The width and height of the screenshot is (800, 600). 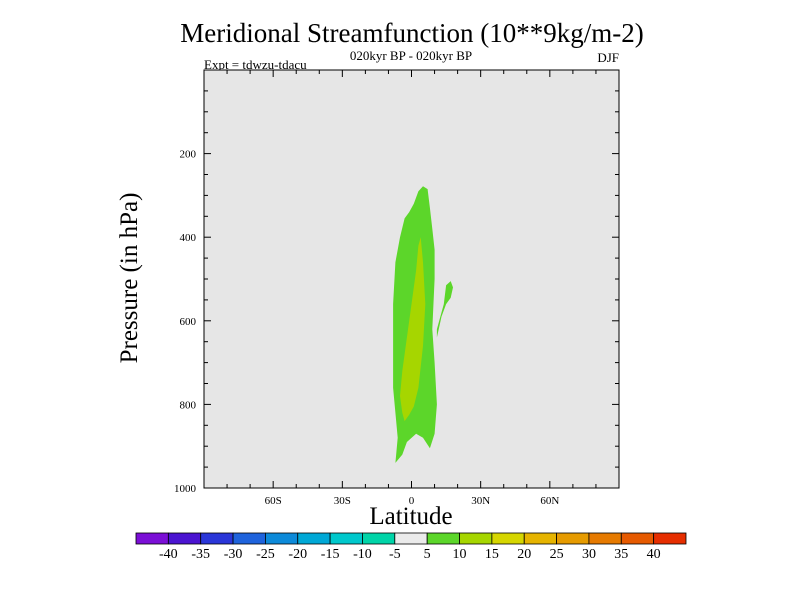 What do you see at coordinates (410, 516) in the screenshot?
I see `x-axis-label: Latitude` at bounding box center [410, 516].